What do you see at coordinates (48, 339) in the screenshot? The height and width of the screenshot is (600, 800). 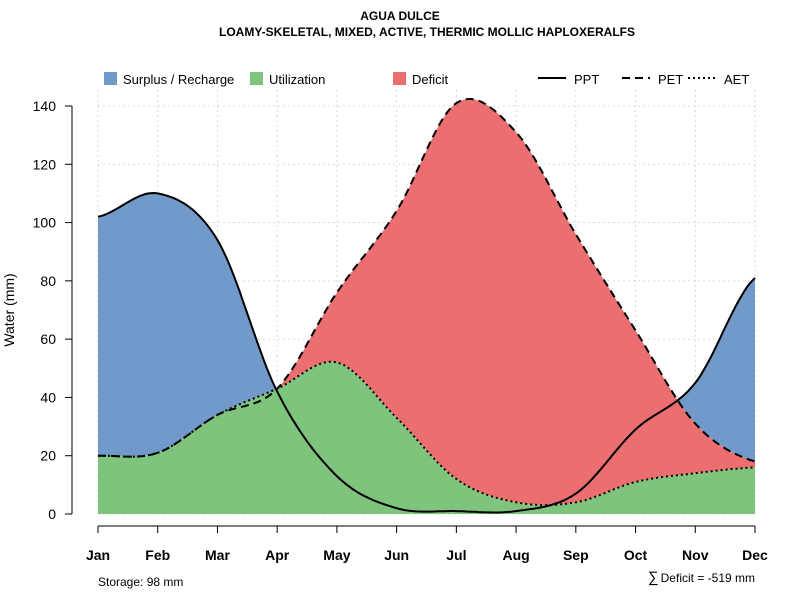 I see `y-tick-label: 60` at bounding box center [48, 339].